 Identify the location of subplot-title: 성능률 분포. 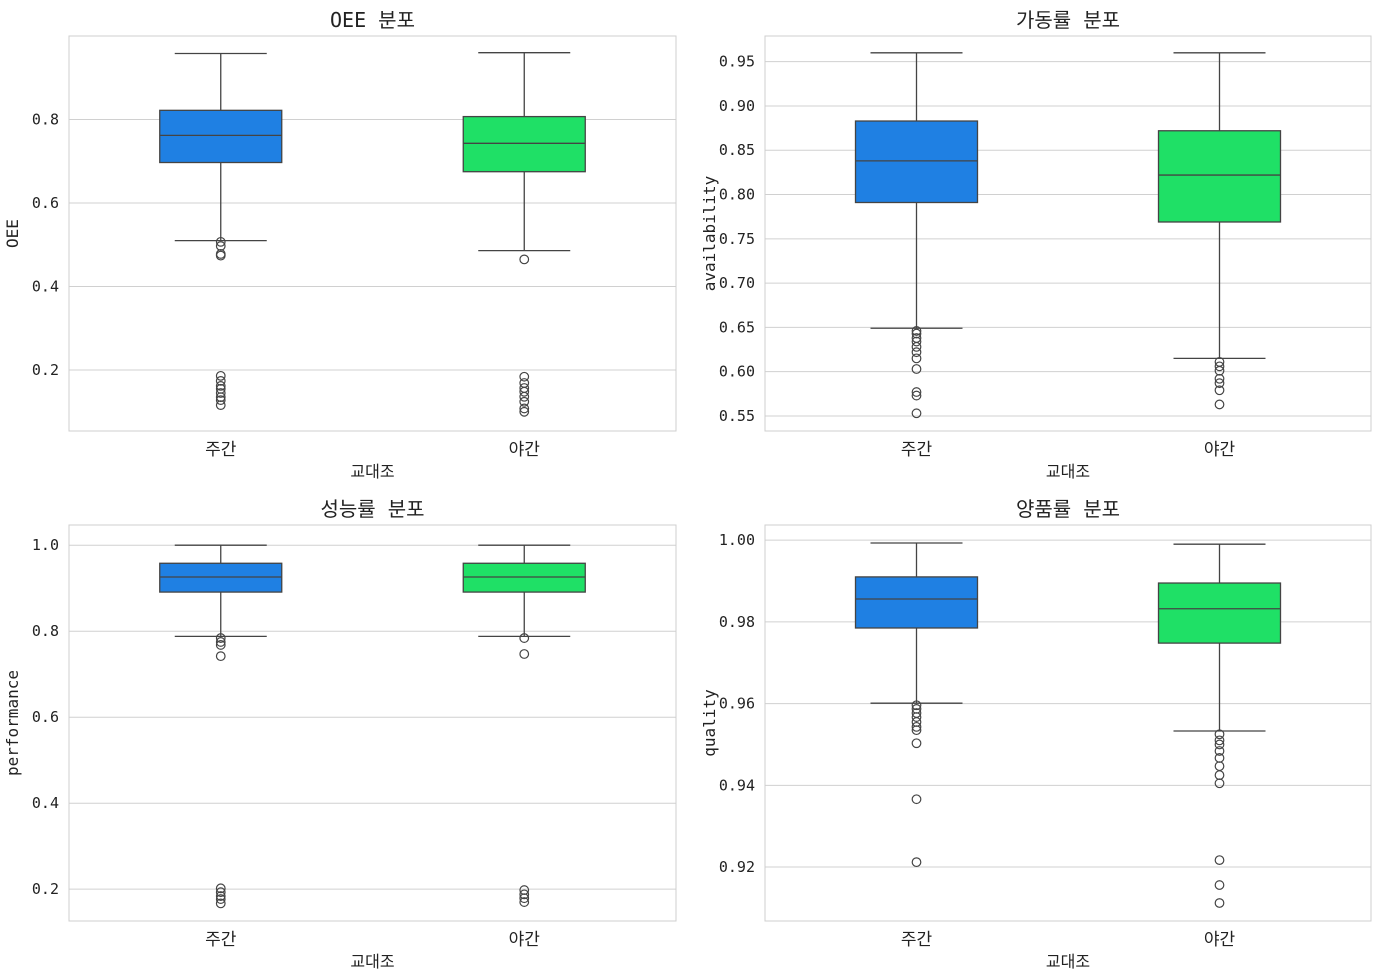
(372, 509).